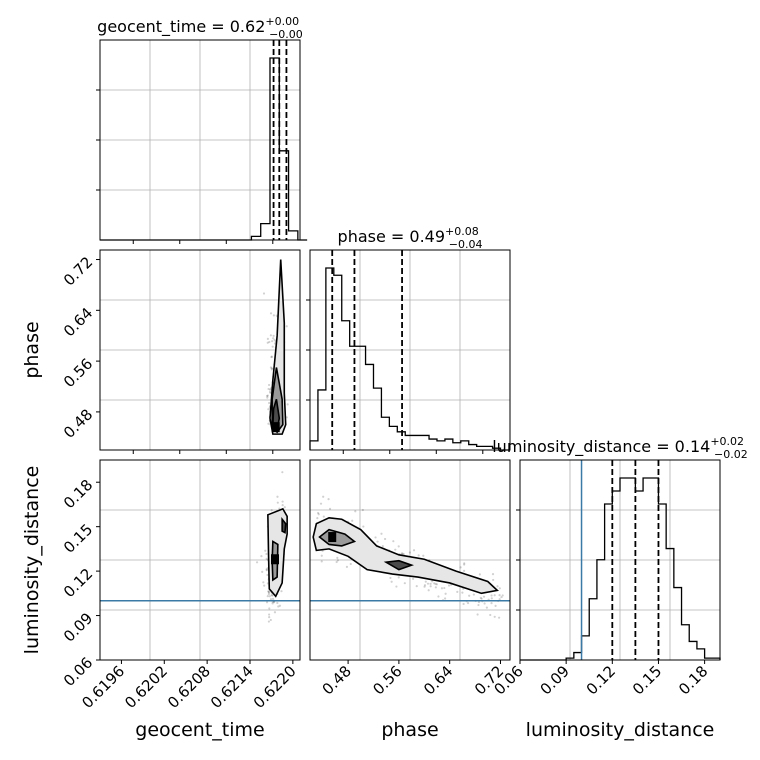 The width and height of the screenshot is (760, 760). I want to click on panel-phase-hist: phase = 0.49+0.08 −0.04, so click(408, 339).